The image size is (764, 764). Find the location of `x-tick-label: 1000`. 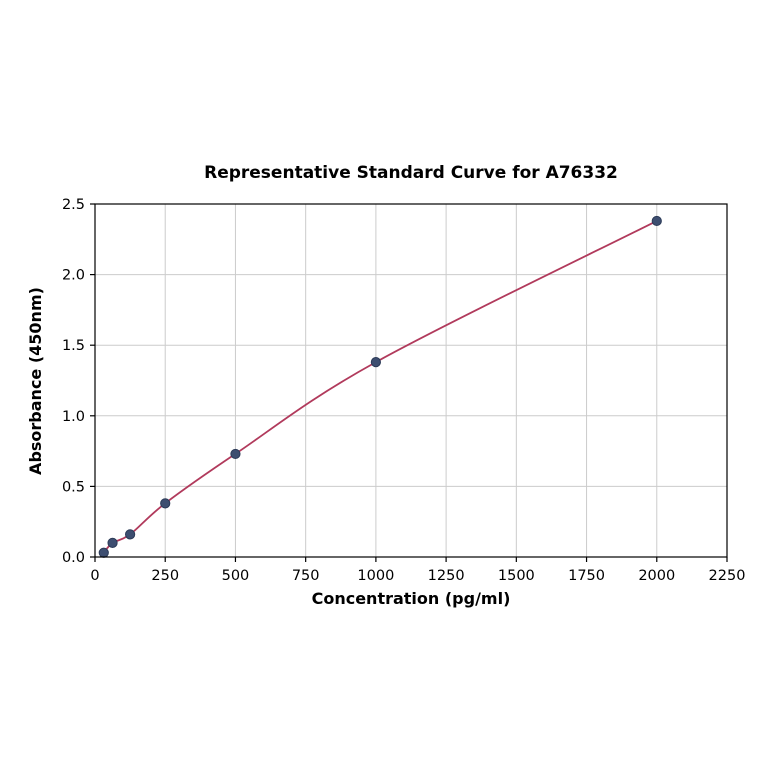

x-tick-label: 1000 is located at coordinates (375, 576).